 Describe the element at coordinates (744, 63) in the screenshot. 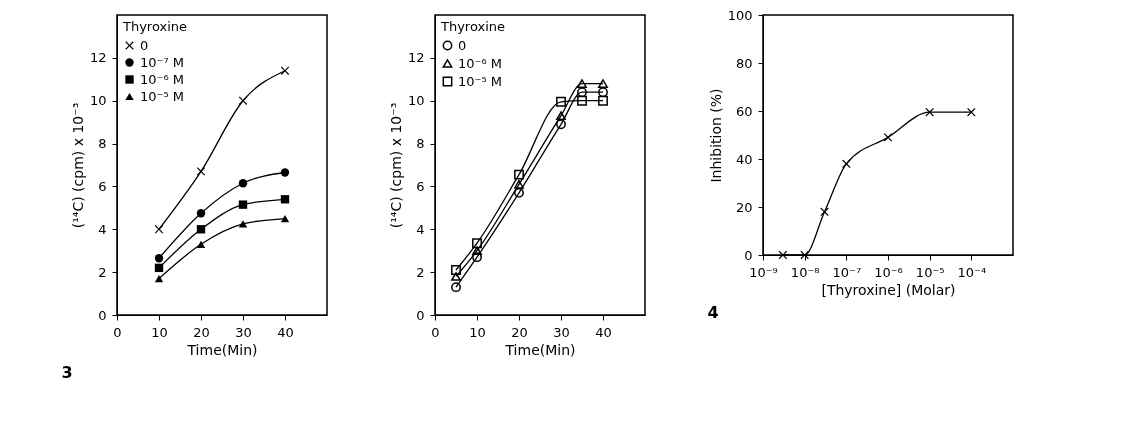

I see `y-tick-label: 80` at that location.